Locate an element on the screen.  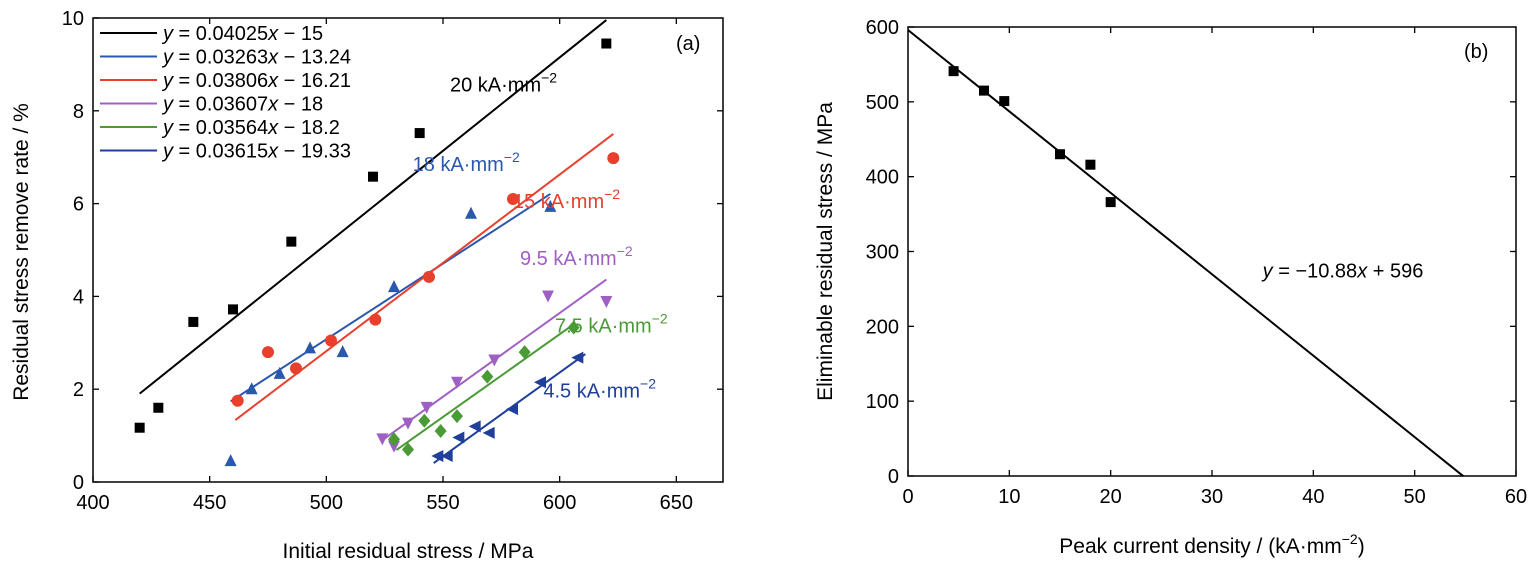
series-label: 7.5 kA·mm−2 is located at coordinates (611, 324).